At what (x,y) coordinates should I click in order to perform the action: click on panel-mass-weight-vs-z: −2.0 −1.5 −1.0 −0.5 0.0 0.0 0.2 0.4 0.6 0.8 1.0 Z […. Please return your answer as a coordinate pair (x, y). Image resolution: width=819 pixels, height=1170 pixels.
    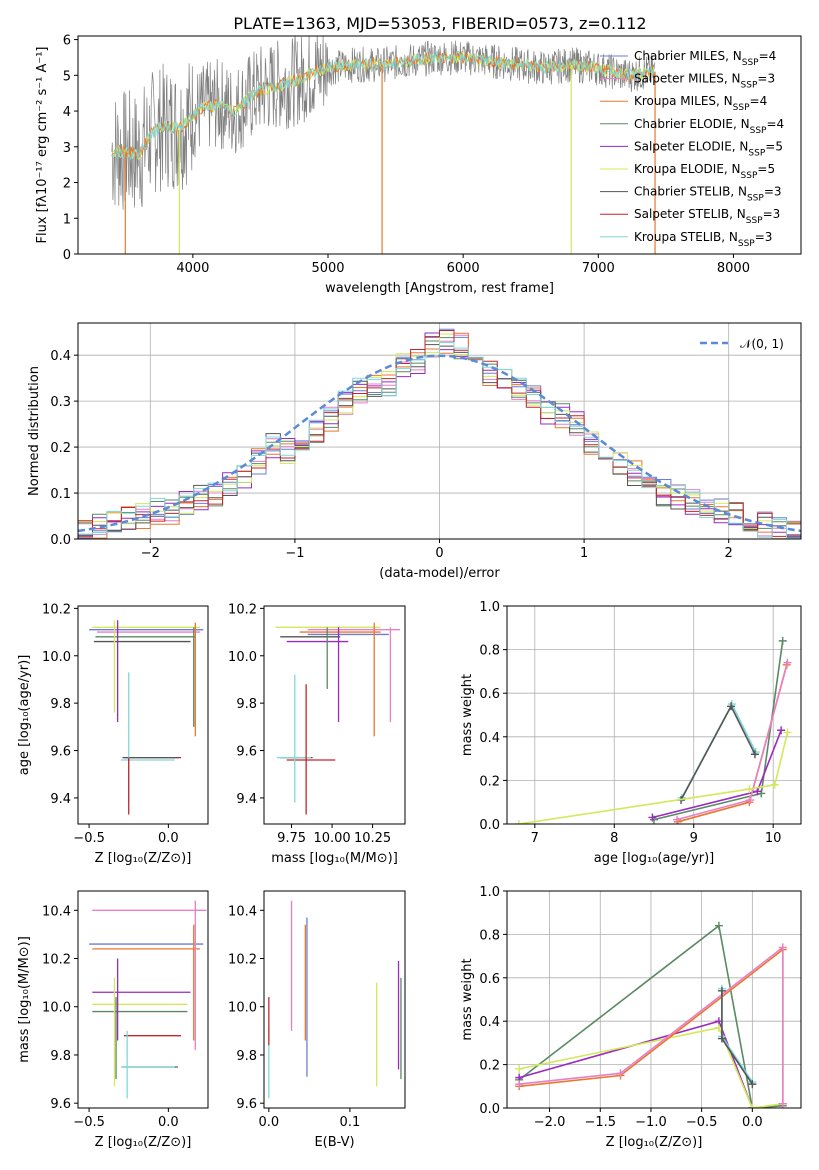
    Looking at the image, I should click on (631, 1017).